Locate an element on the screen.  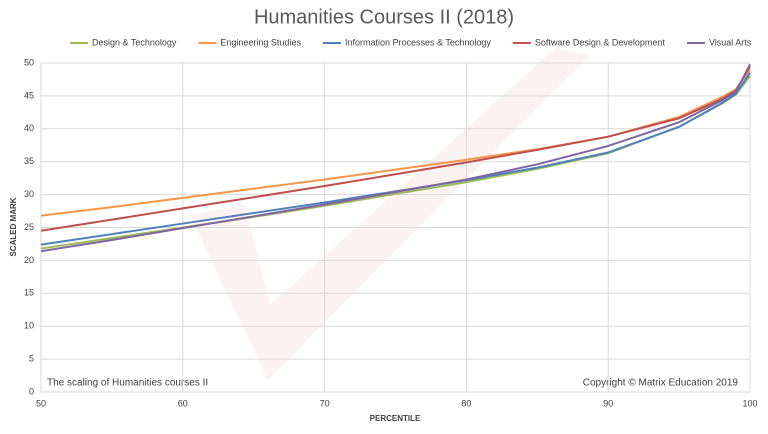
y-tick-label: 40 is located at coordinates (29, 128).